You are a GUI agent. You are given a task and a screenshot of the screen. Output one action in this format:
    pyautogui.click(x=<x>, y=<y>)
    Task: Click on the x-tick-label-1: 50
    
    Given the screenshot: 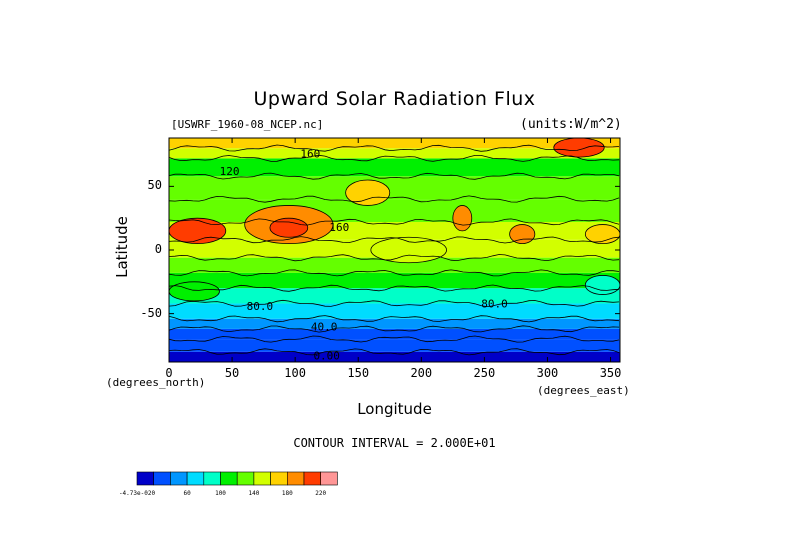 What is the action you would take?
    pyautogui.click(x=232, y=373)
    